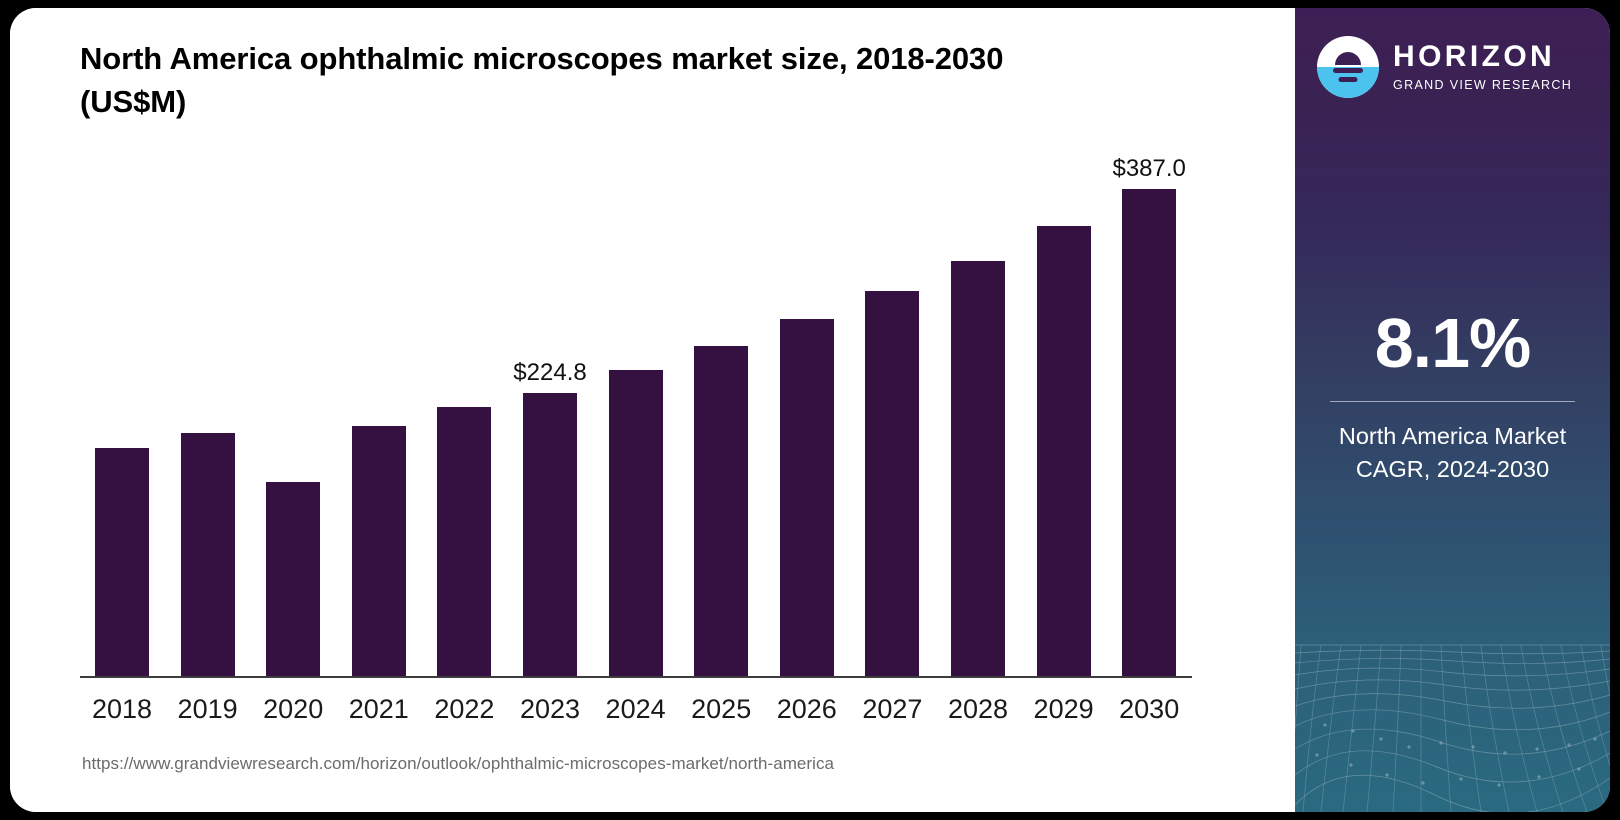 The height and width of the screenshot is (820, 1620). Describe the element at coordinates (1453, 343) in the screenshot. I see `cagr-value: 8.1%` at that location.